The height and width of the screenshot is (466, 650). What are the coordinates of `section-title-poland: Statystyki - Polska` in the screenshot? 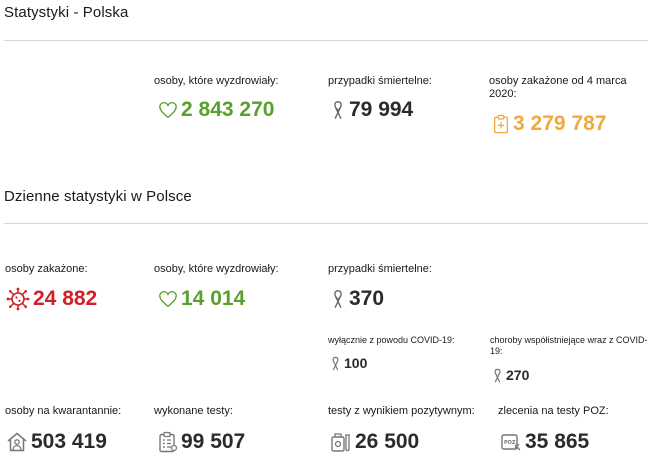 It's located at (66, 12).